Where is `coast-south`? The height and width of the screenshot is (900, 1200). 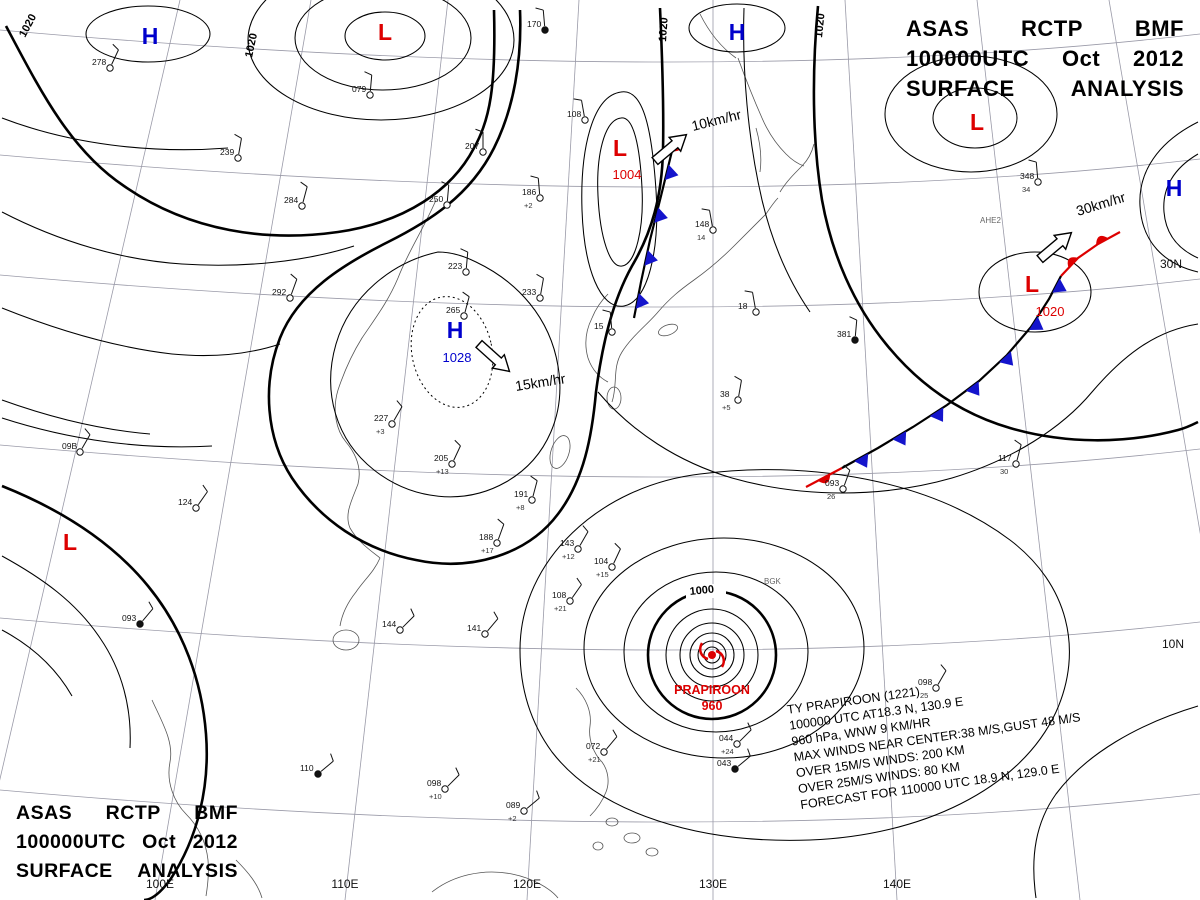 coast-south is located at coordinates (397, 879).